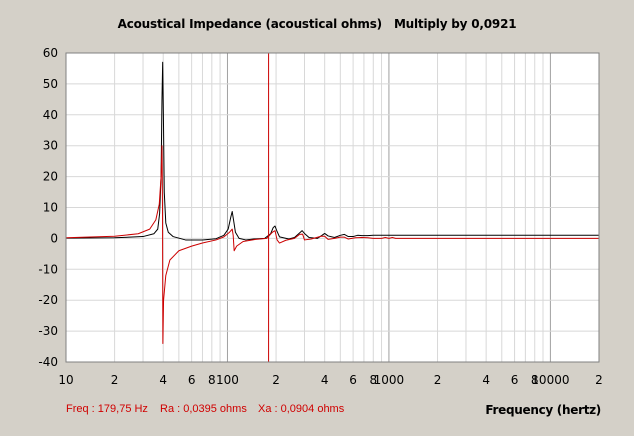 The width and height of the screenshot is (634, 436). Describe the element at coordinates (50, 115) in the screenshot. I see `y-tick-label: 40` at that location.